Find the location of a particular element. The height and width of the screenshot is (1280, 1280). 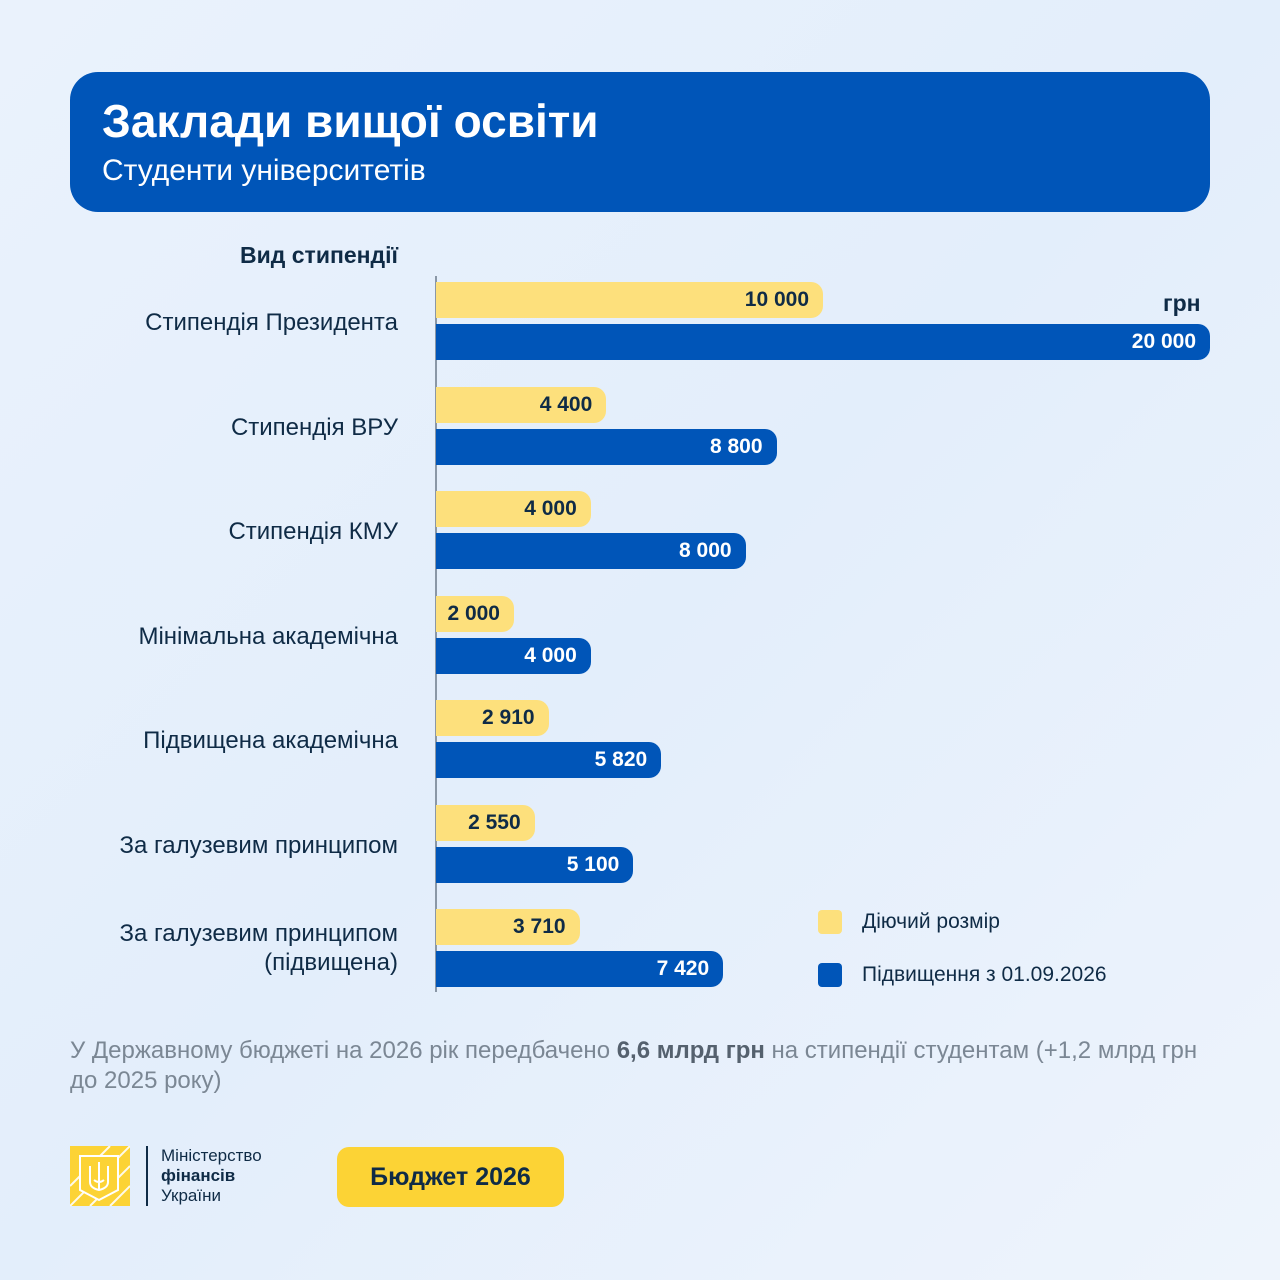

data-label: 4 400 is located at coordinates (566, 404).